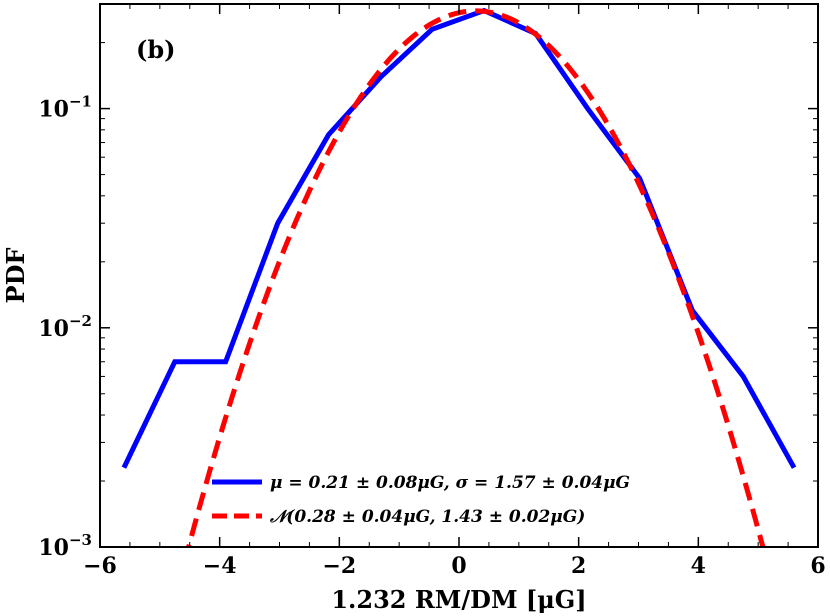 The image size is (830, 616). Describe the element at coordinates (427, 517) in the screenshot. I see `legend-entry-gaussian: 𝒩(0.28 ± 0.04μG, 1.43 ± 0.02μG)` at that location.